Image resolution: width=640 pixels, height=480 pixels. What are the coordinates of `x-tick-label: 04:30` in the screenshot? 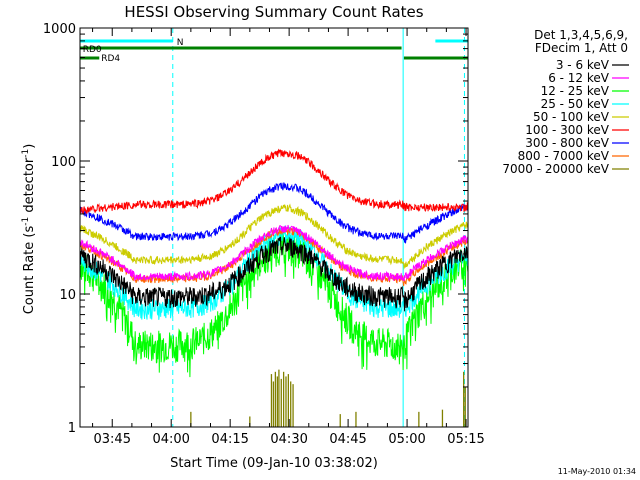 It's located at (288, 439).